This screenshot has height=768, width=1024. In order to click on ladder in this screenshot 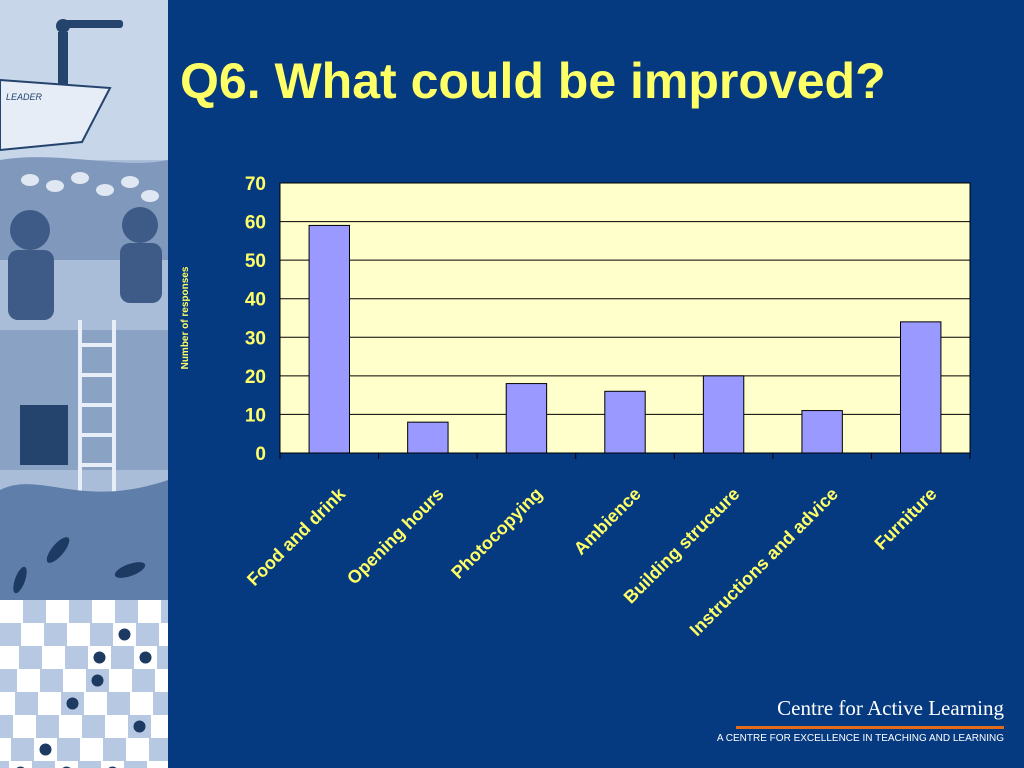, I will do `click(97, 410)`.